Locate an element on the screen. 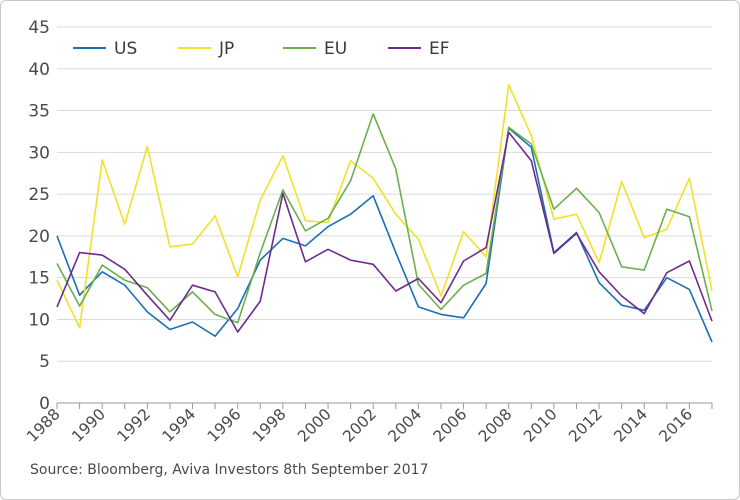 The image size is (740, 500). x-tick-label-2002: 2002 is located at coordinates (359, 425).